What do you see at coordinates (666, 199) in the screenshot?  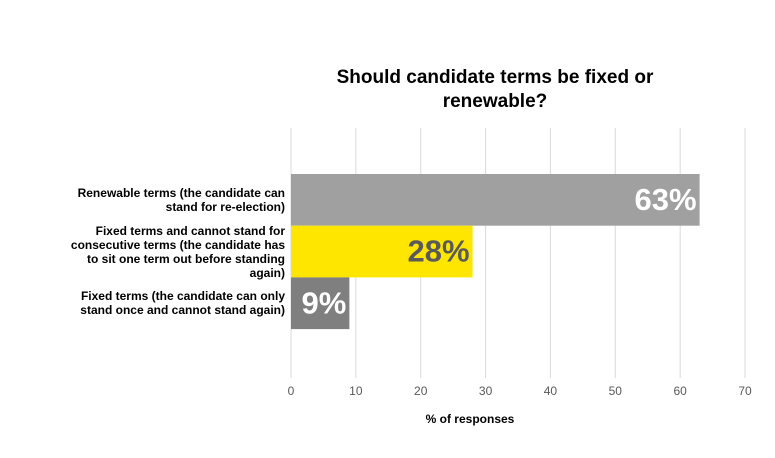 I see `data-label: 63%` at bounding box center [666, 199].